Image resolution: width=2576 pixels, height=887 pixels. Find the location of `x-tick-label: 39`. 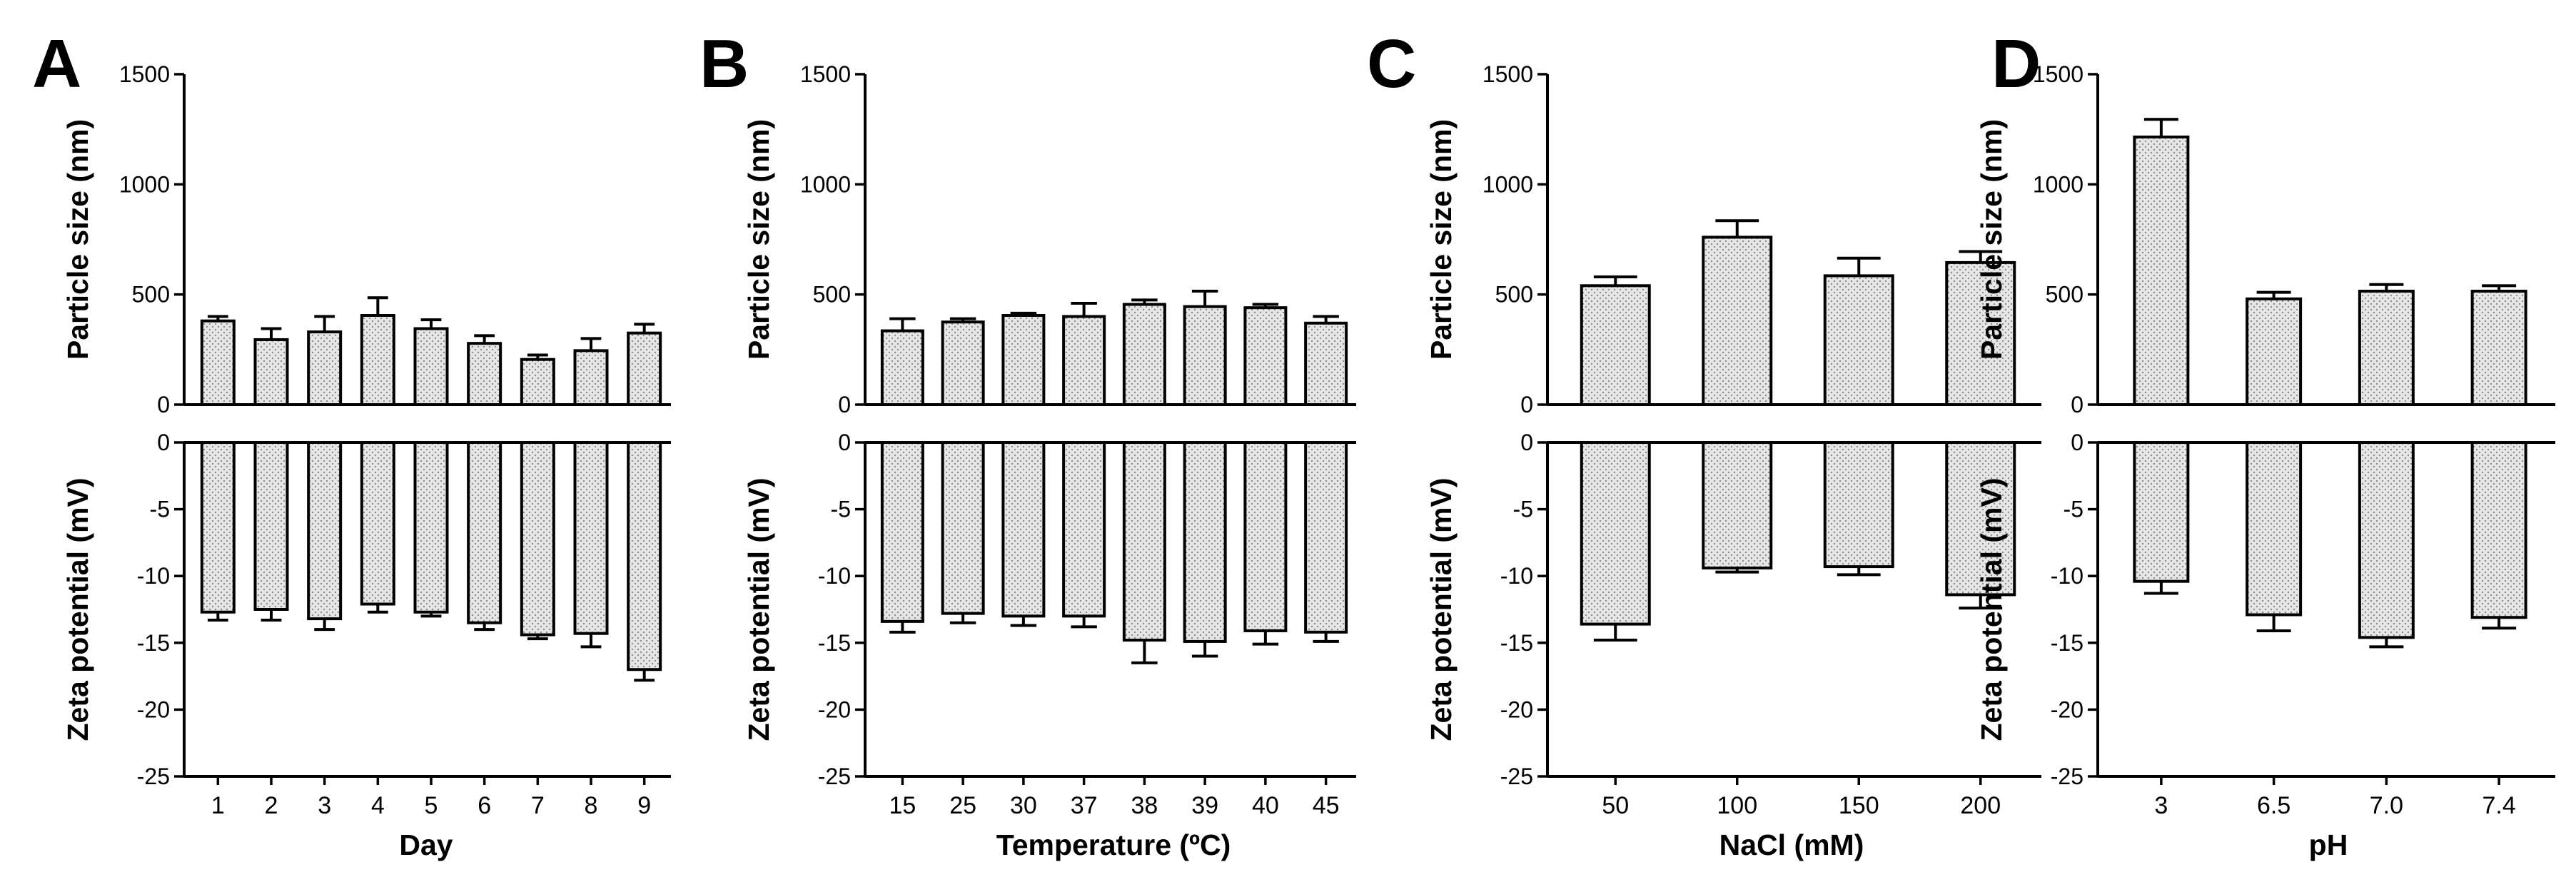

x-tick-label: 39 is located at coordinates (1204, 805).